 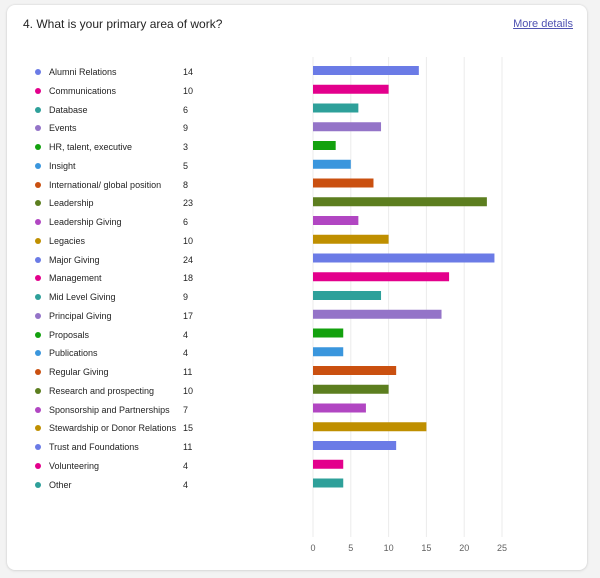 I want to click on legend-item: Mid Level Giving 9, so click(x=130, y=297).